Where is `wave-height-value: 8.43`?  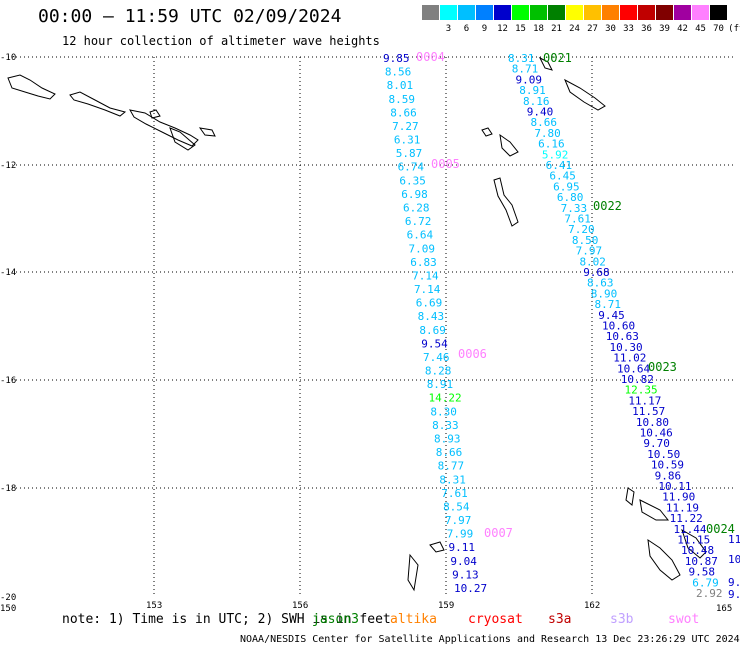 wave-height-value: 8.43 is located at coordinates (431, 316).